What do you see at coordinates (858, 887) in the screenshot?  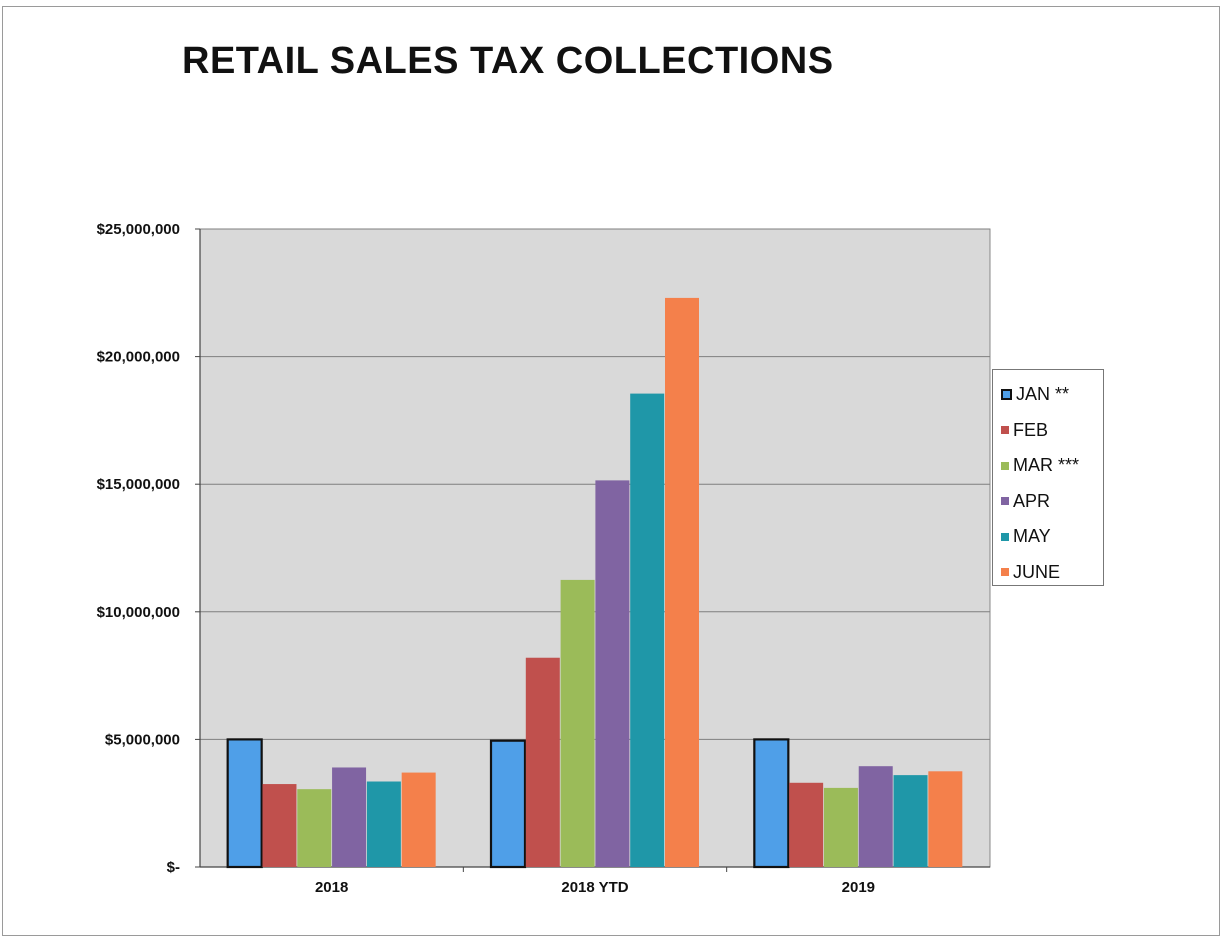 I see `x-tick-label: 2019` at bounding box center [858, 887].